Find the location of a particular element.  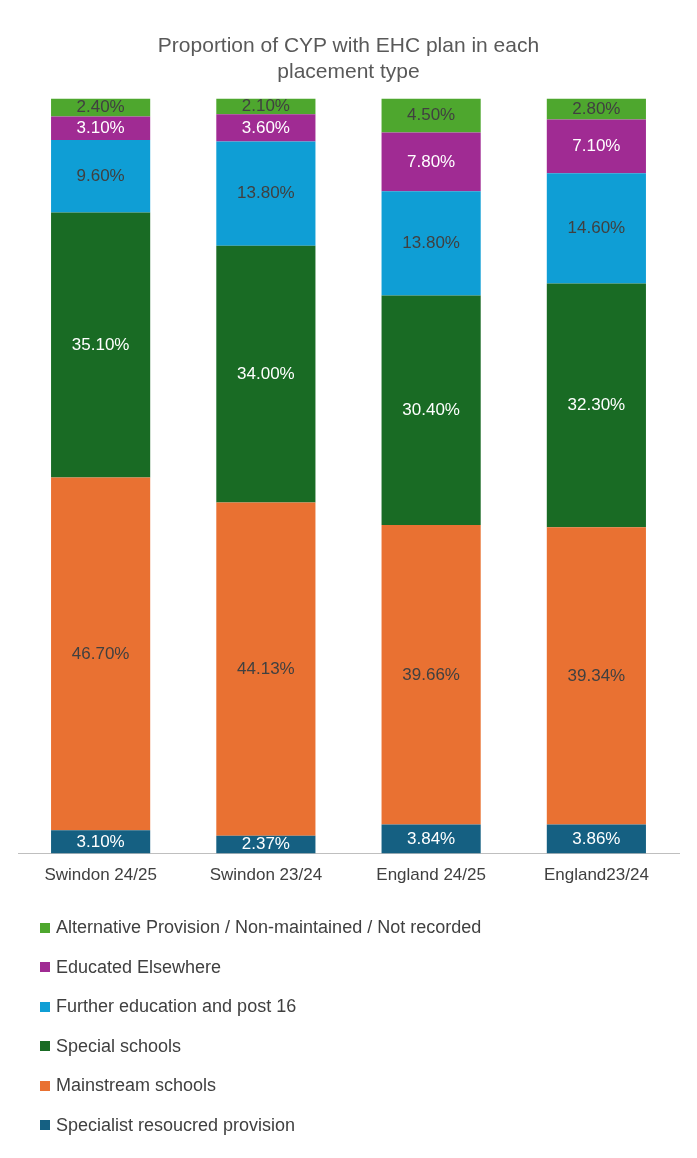

data-label: 4.50% is located at coordinates (431, 115).